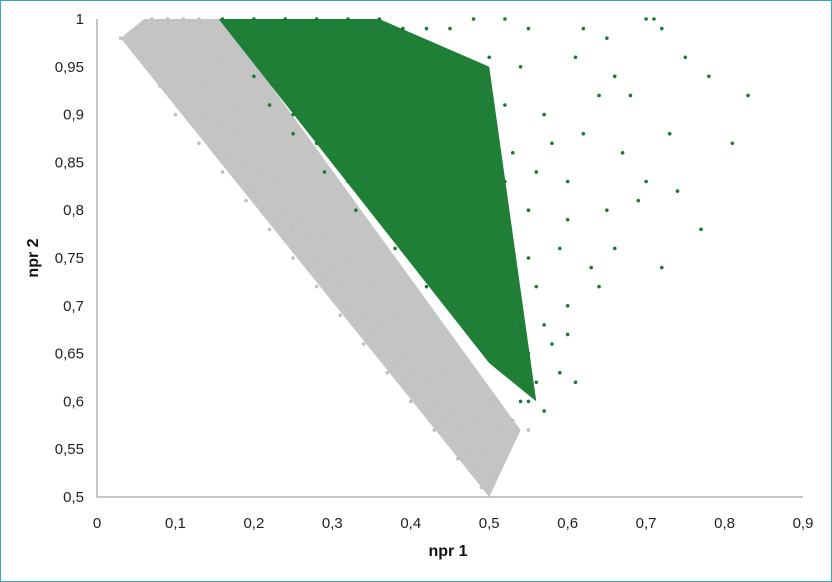 This screenshot has width=832, height=582. I want to click on x-tick-label: 0, so click(97, 523).